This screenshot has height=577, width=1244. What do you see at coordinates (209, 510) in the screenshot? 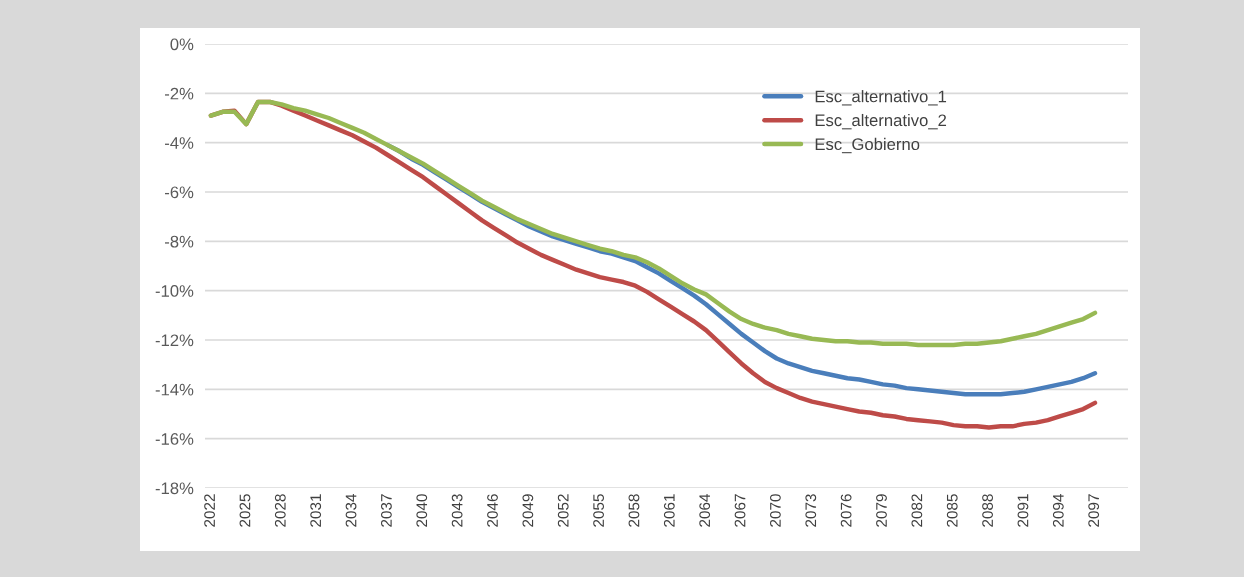
I see `x-tick-label: 2022` at bounding box center [209, 510].